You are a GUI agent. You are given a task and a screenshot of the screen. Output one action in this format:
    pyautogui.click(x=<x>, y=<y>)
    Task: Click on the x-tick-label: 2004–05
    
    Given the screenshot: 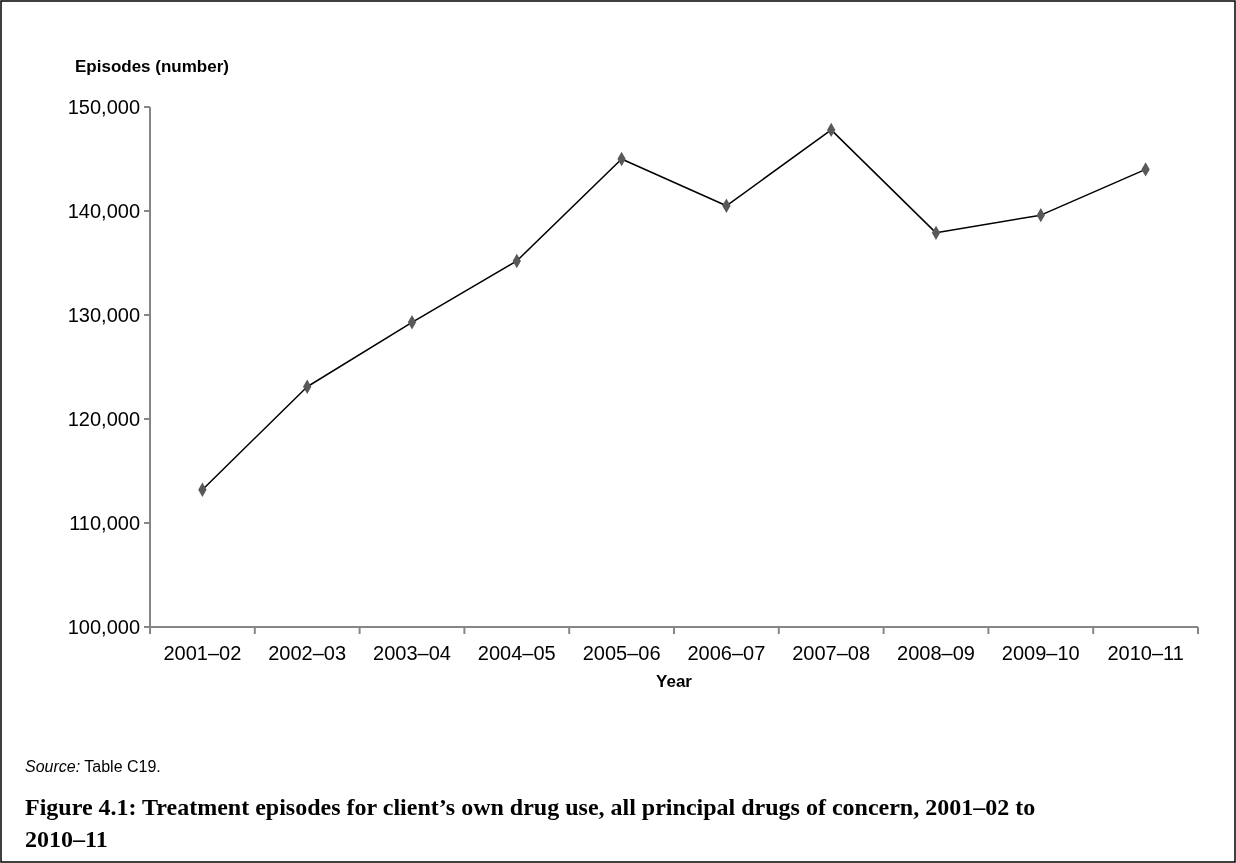 What is the action you would take?
    pyautogui.click(x=516, y=653)
    